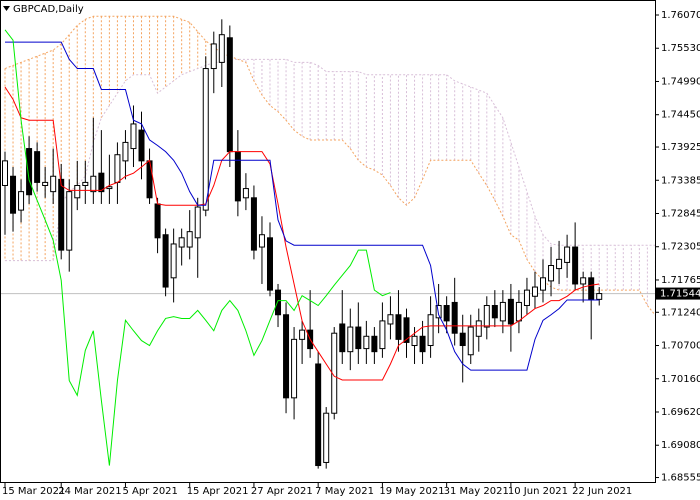  What do you see at coordinates (680, 346) in the screenshot?
I see `y-tick-label: 1.70700` at bounding box center [680, 346].